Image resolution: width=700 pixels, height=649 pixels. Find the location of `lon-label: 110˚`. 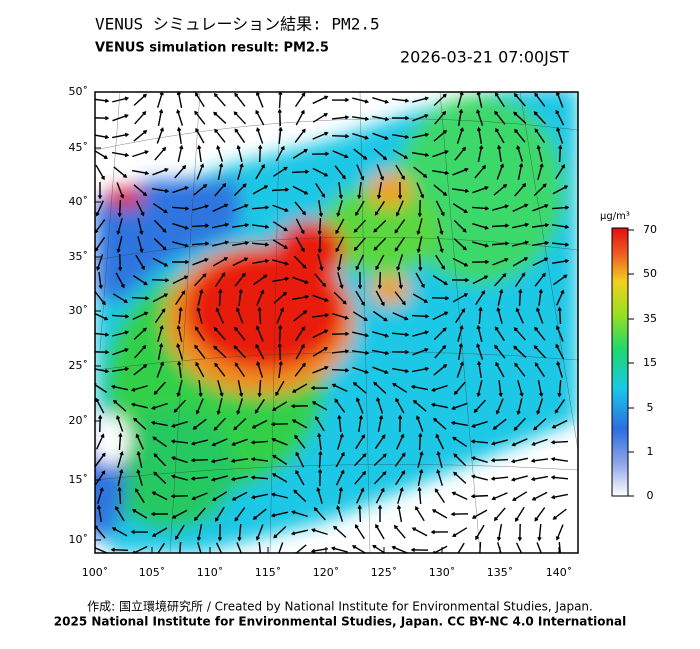

lon-label: 110˚ is located at coordinates (210, 572).